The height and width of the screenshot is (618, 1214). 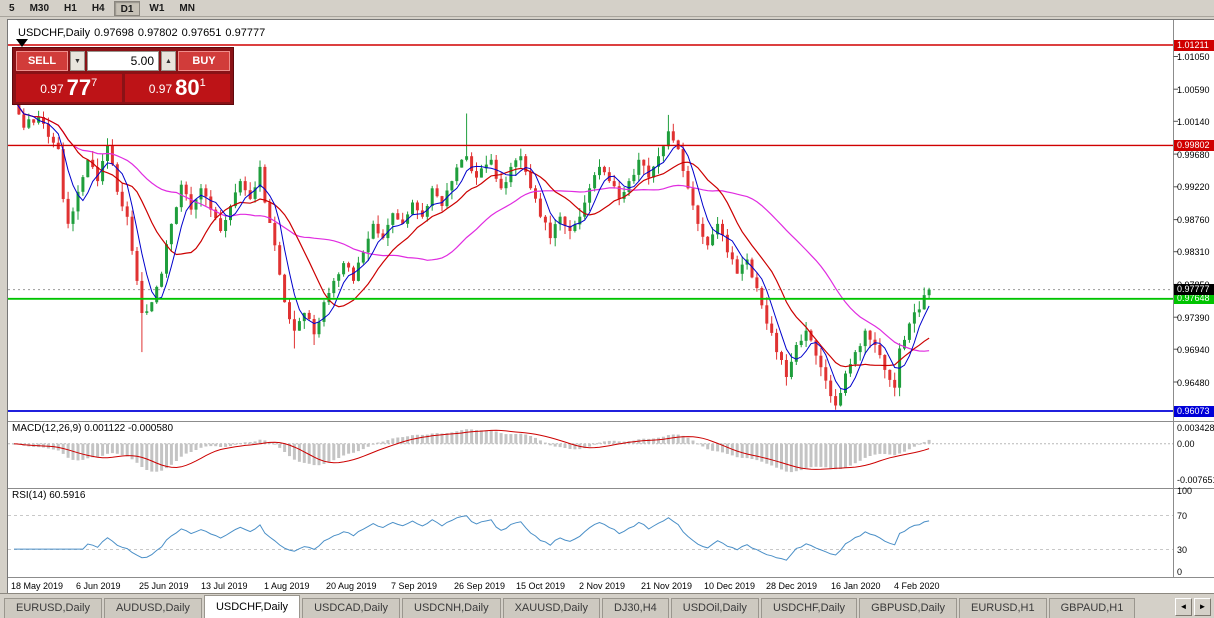 What do you see at coordinates (1193, 187) in the screenshot?
I see `price-tick-label: 0.99220` at bounding box center [1193, 187].